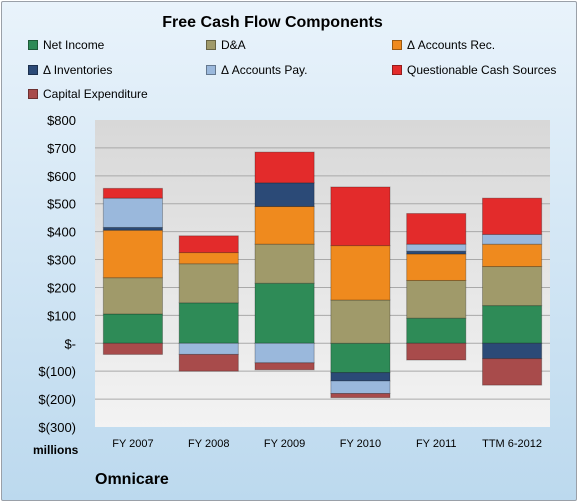 The height and width of the screenshot is (502, 578). I want to click on legend-item-net-income: Net Income, so click(66, 45).